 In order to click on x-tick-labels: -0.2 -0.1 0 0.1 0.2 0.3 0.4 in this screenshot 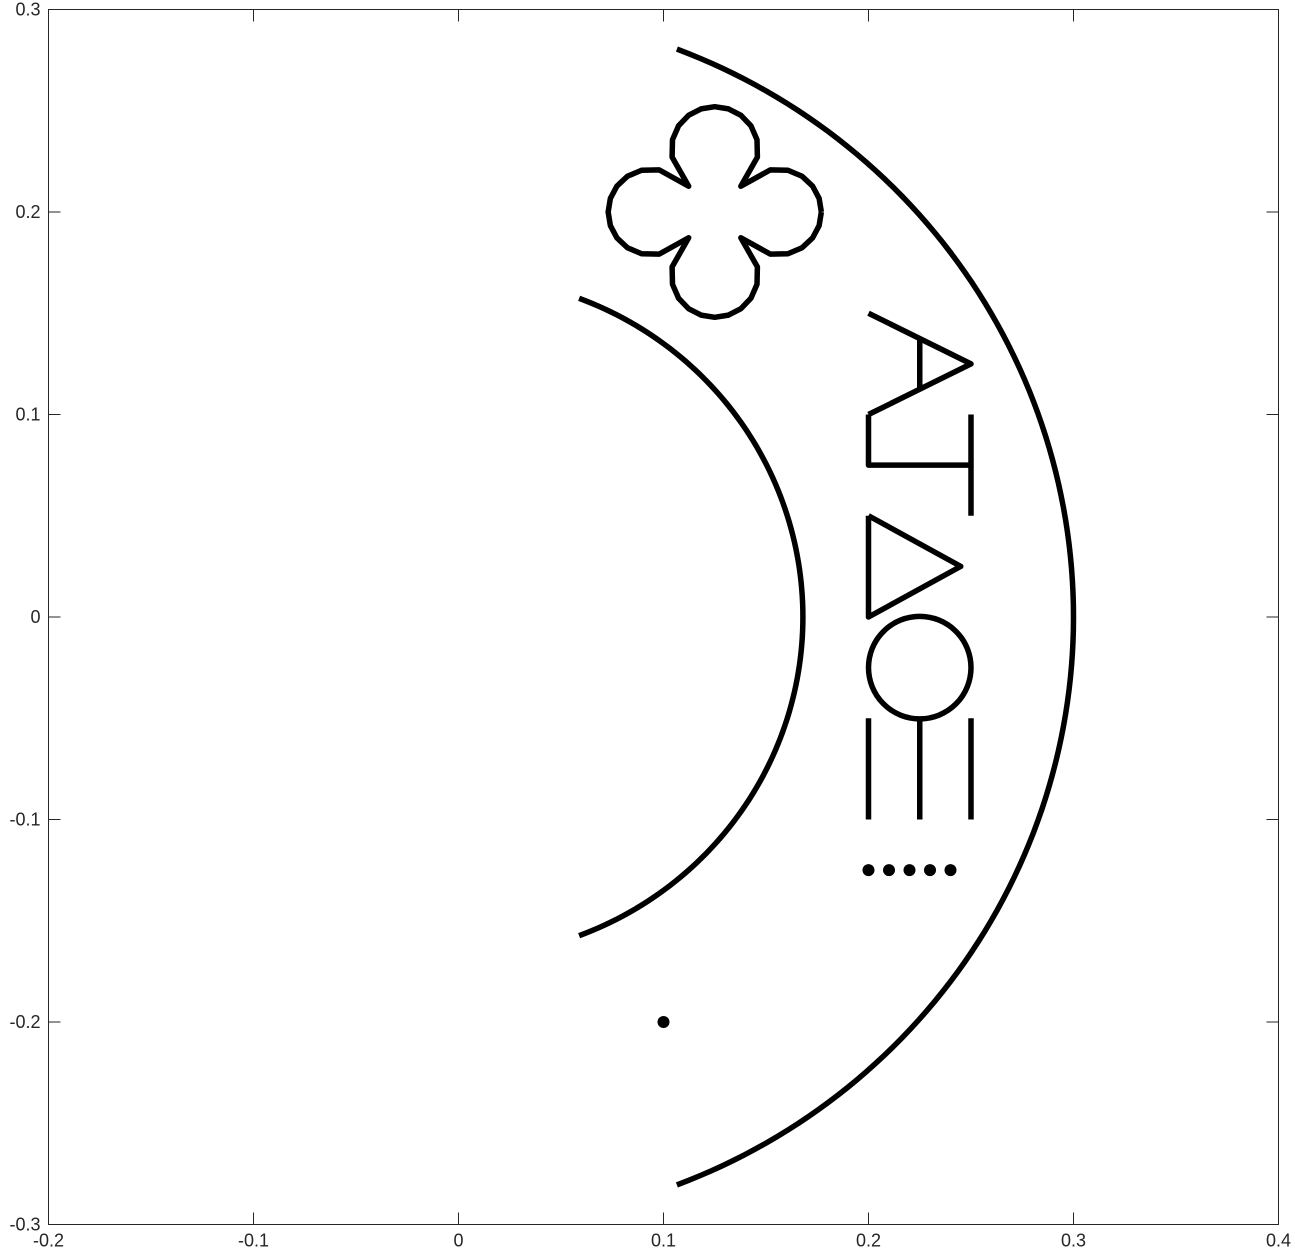, I will do `click(662, 1241)`.